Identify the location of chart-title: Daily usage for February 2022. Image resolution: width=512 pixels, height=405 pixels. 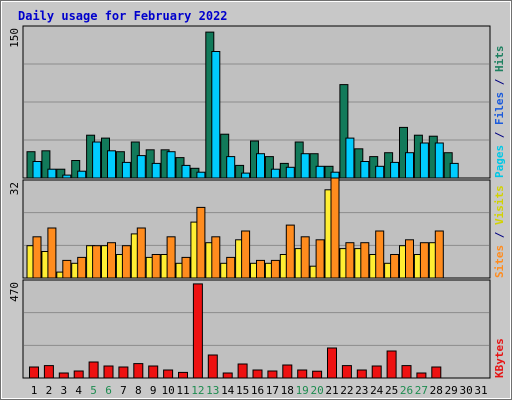
(123, 16).